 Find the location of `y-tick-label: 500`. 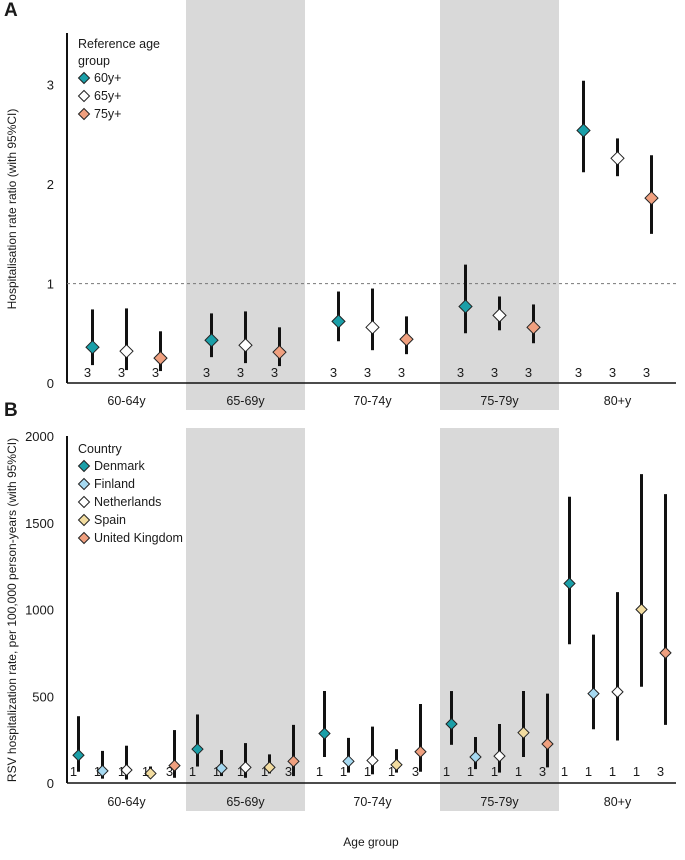

y-tick-label: 500 is located at coordinates (43, 696).